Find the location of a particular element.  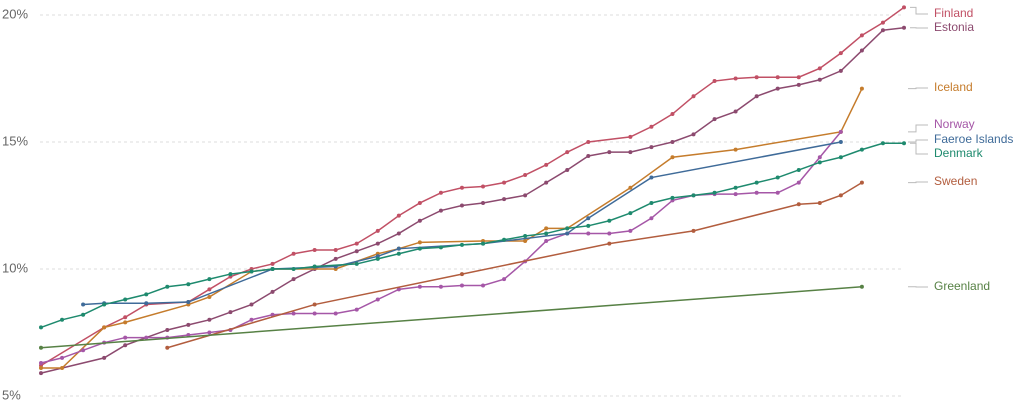

legend-label: Sweden is located at coordinates (955, 181).